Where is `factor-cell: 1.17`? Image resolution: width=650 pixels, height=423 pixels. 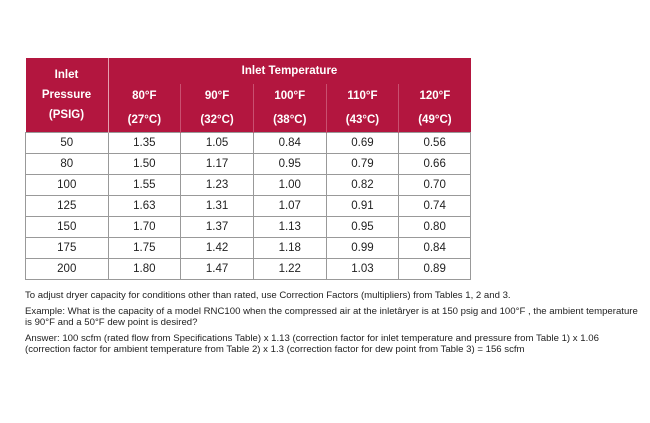 factor-cell: 1.17 is located at coordinates (217, 164).